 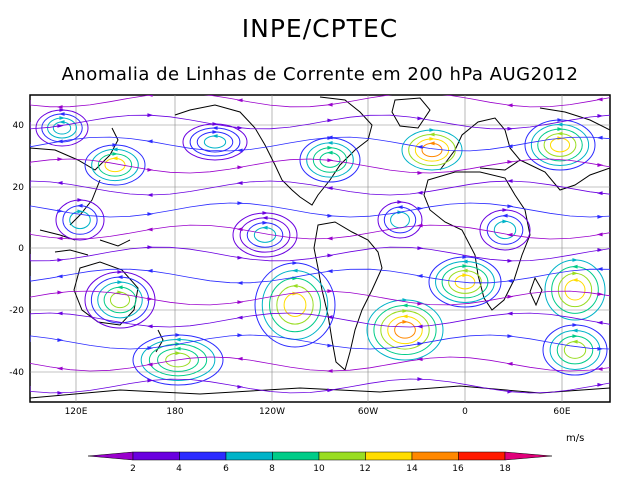 I want to click on y-tick-label: 0, so click(x=21, y=249).